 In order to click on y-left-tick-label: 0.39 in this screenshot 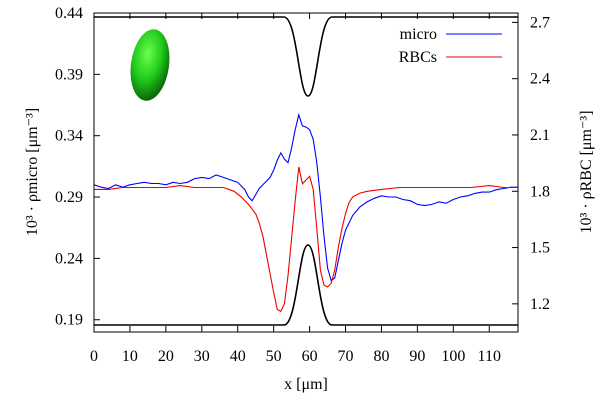, I will do `click(69, 74)`.